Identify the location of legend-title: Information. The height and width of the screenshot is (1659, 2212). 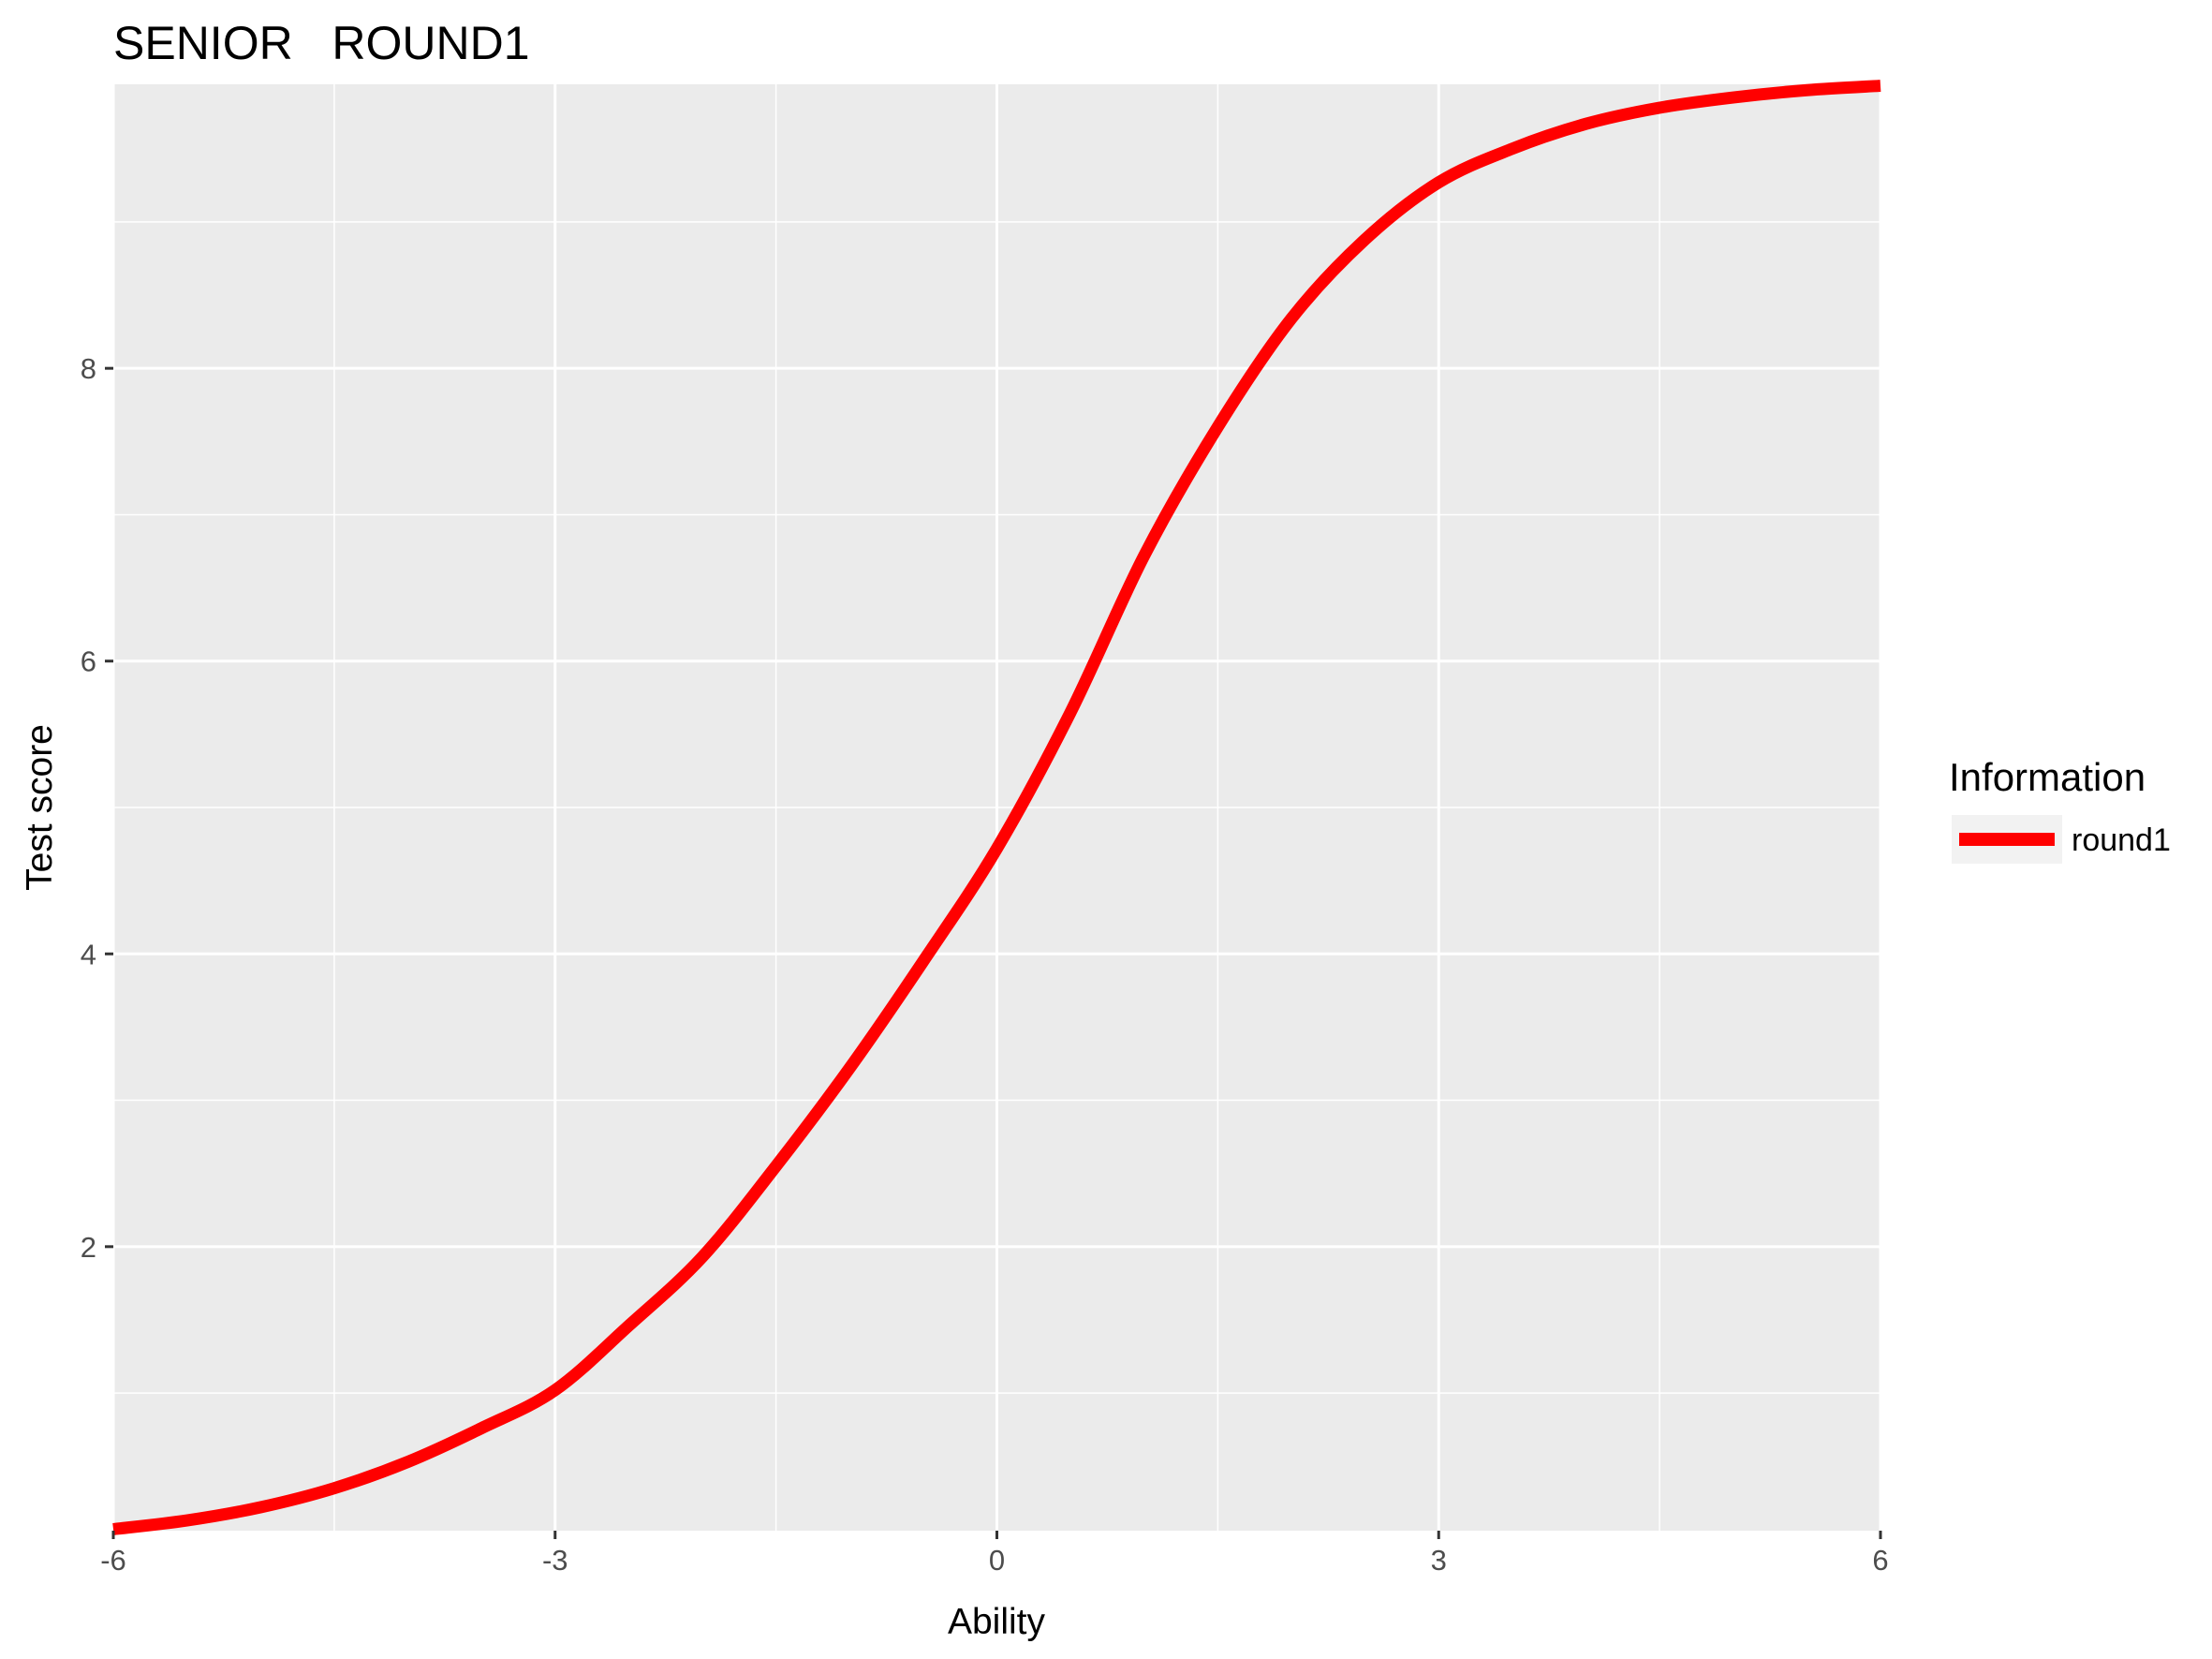
(2048, 777).